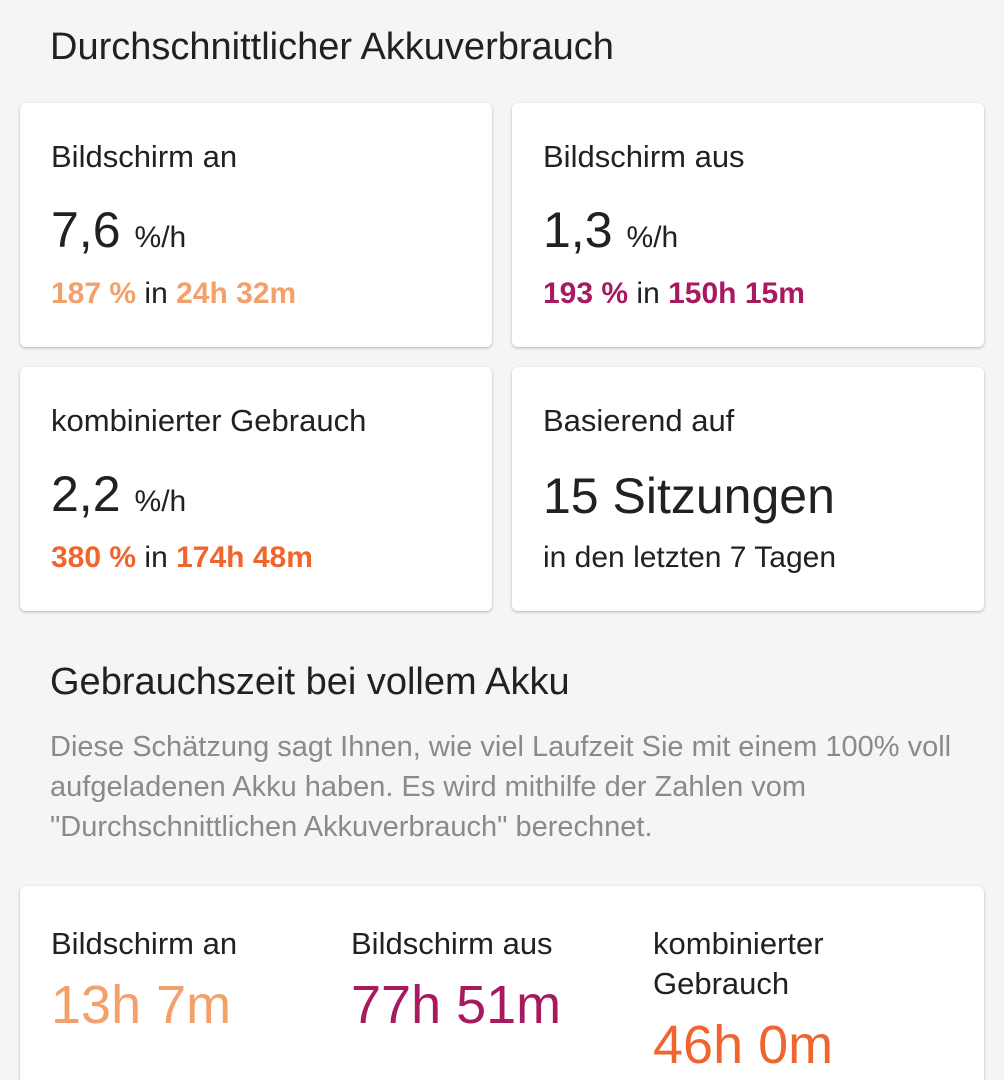 This screenshot has width=1004, height=1080. I want to click on estimate-combined-label-line1: kombinierter, so click(738, 943).